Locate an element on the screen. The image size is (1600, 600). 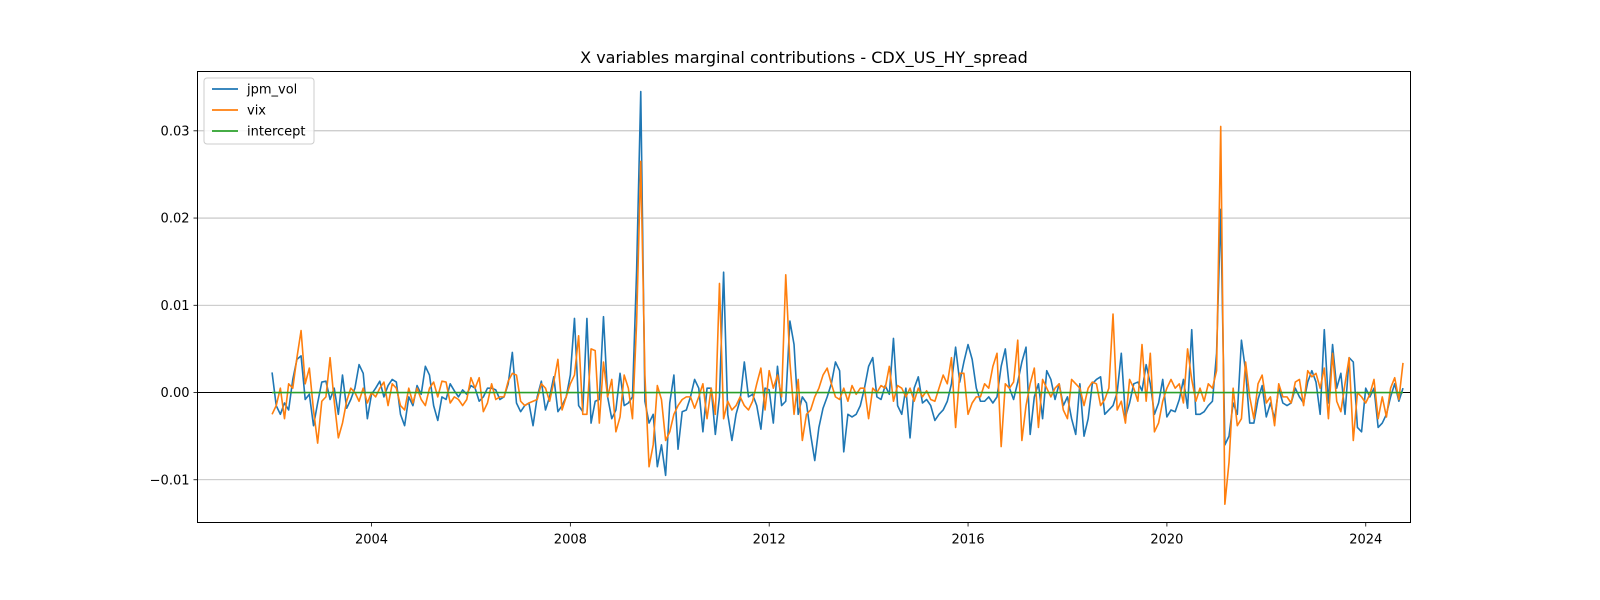
legend-label-vix: vix is located at coordinates (256, 111).